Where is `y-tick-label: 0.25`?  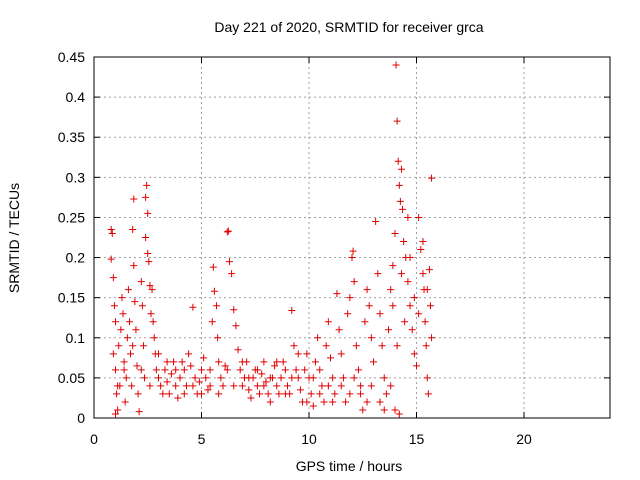 y-tick-label: 0.25 is located at coordinates (71, 217).